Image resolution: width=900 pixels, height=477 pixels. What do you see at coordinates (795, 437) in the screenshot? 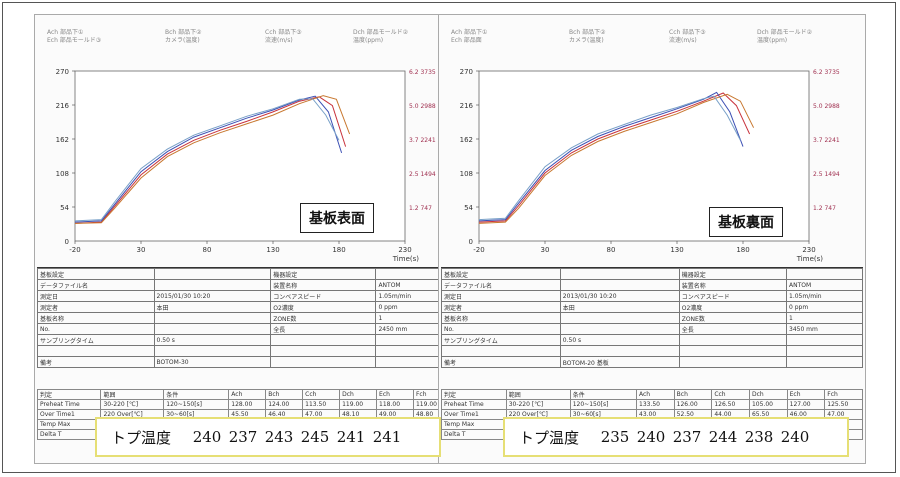
I see `peak-temp-value: 240` at bounding box center [795, 437].